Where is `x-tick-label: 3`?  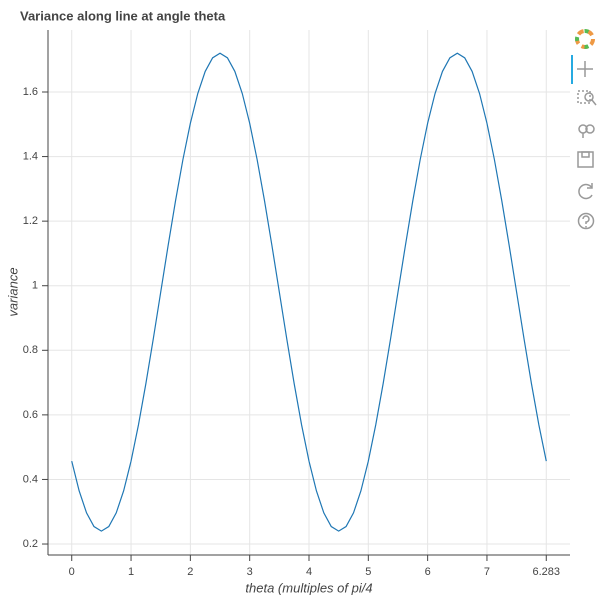
x-tick-label: 3 is located at coordinates (250, 572).